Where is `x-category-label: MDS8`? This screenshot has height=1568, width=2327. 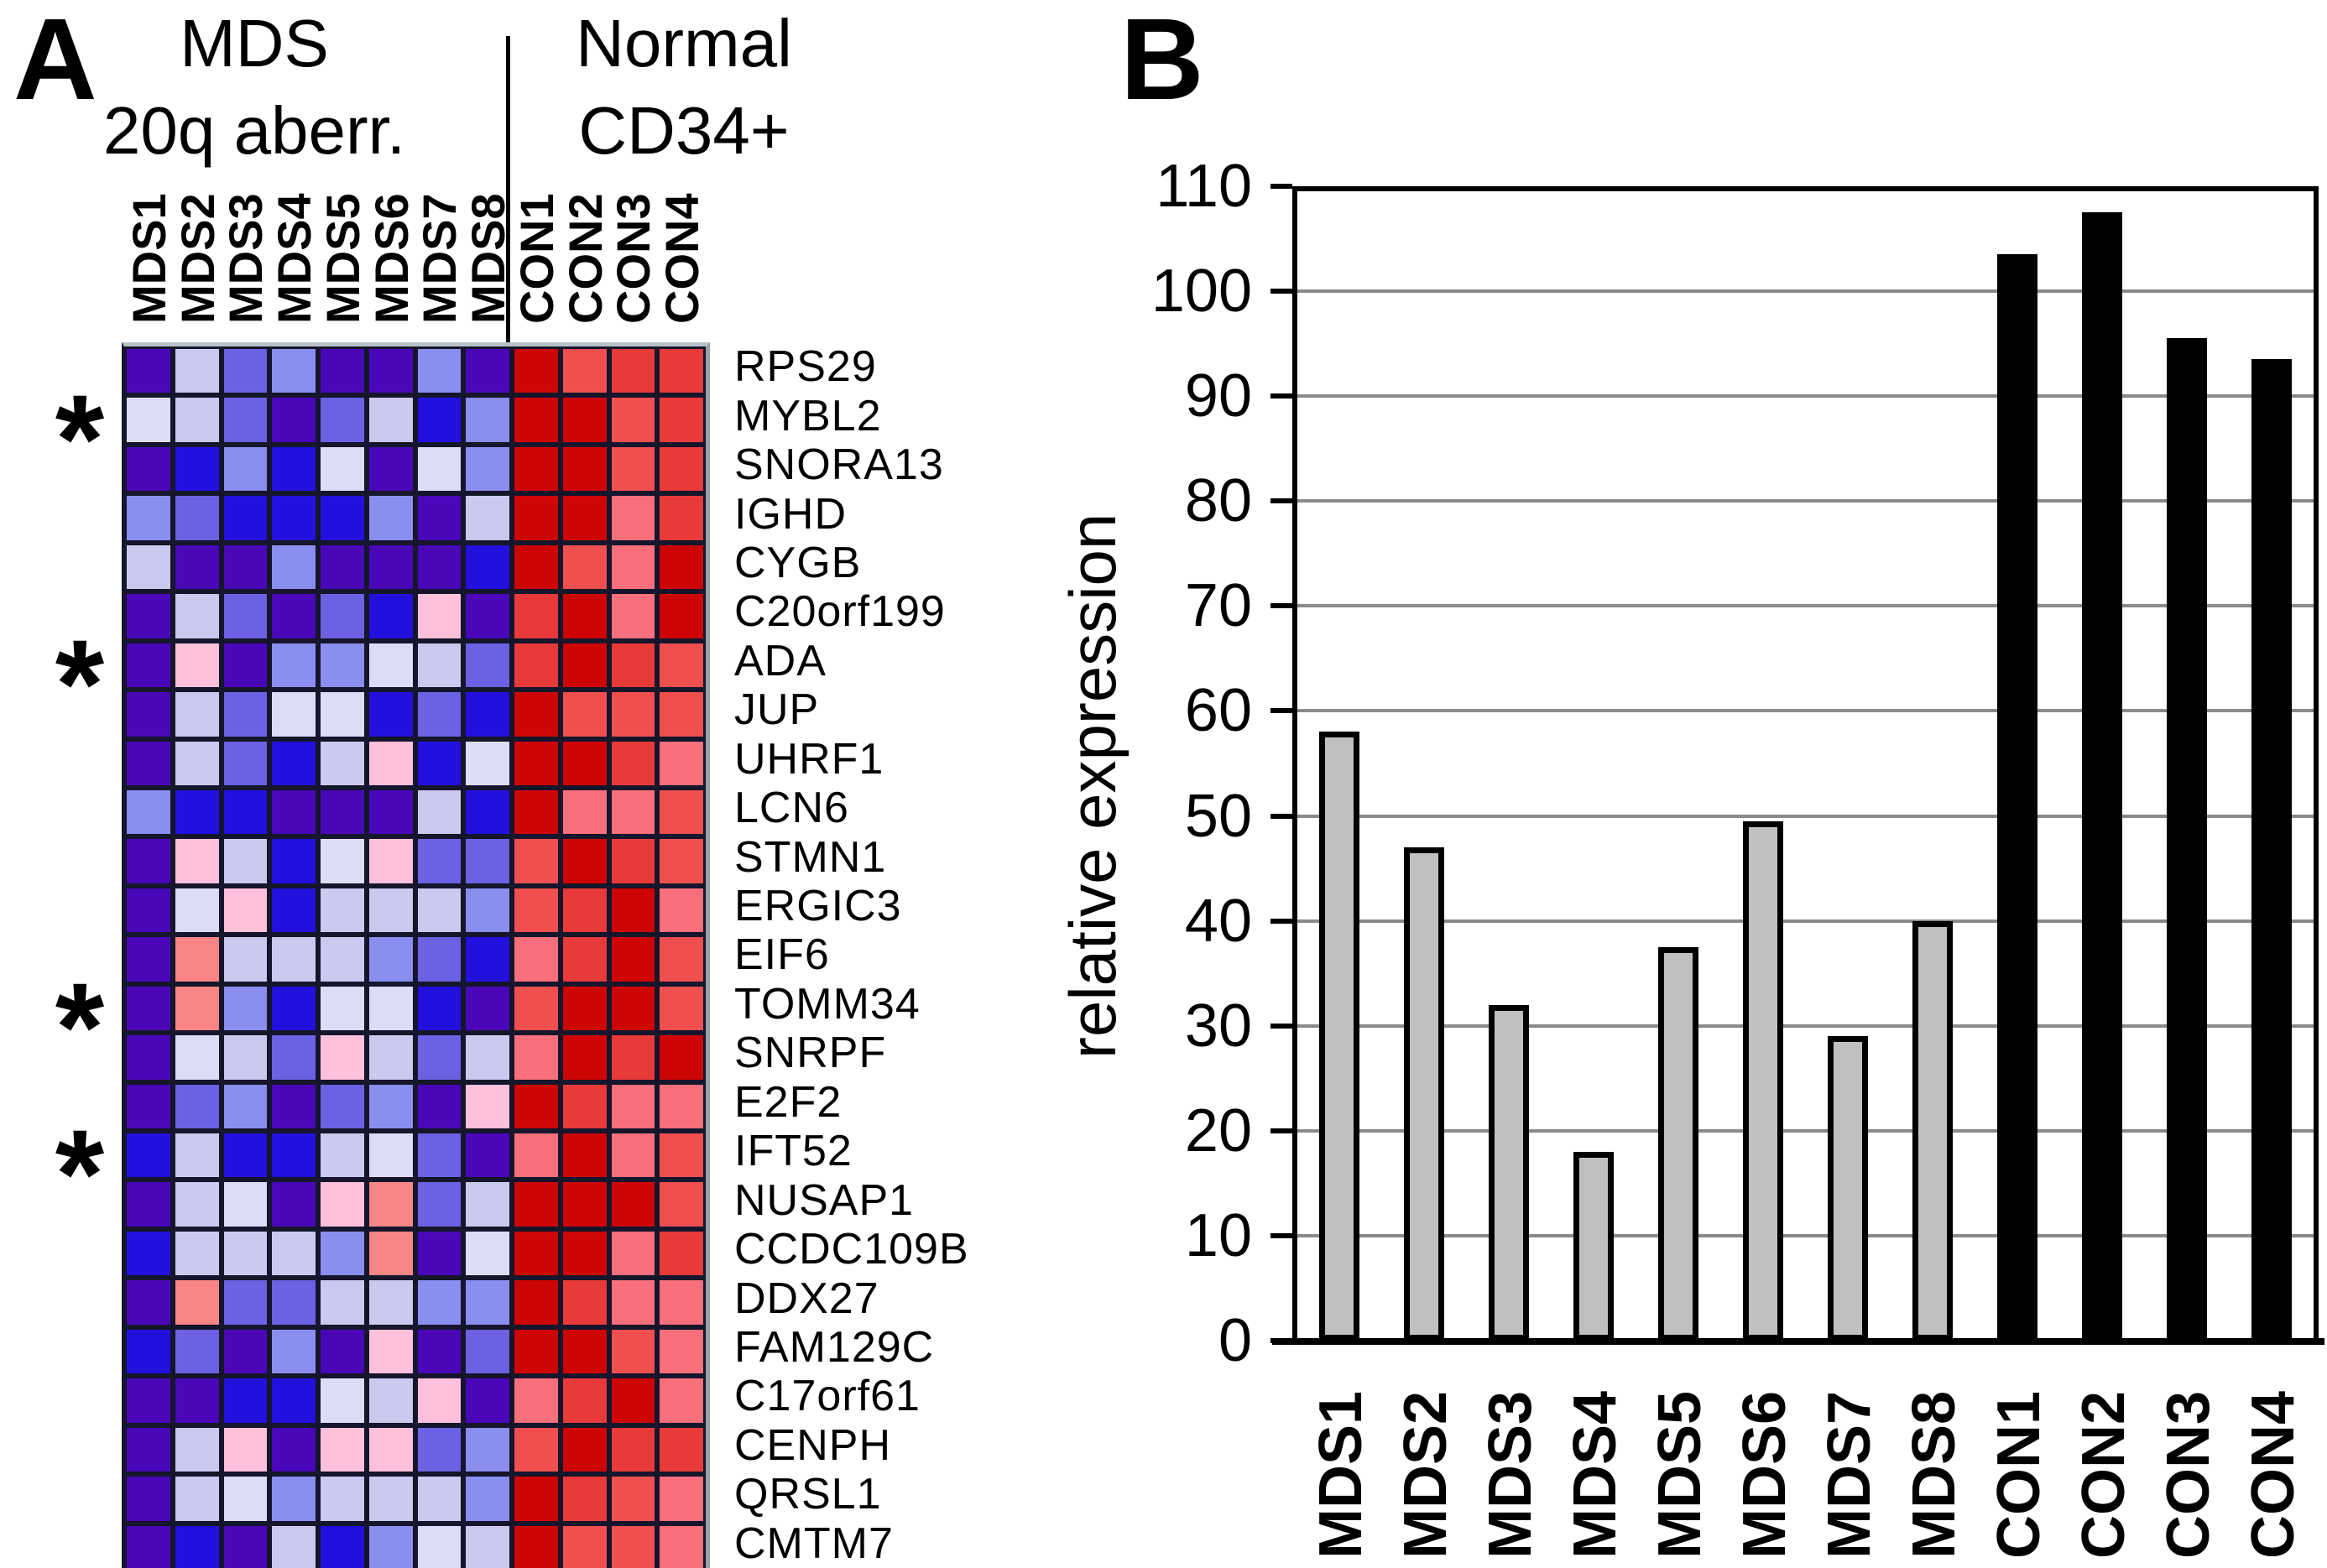 x-category-label: MDS8 is located at coordinates (1934, 1475).